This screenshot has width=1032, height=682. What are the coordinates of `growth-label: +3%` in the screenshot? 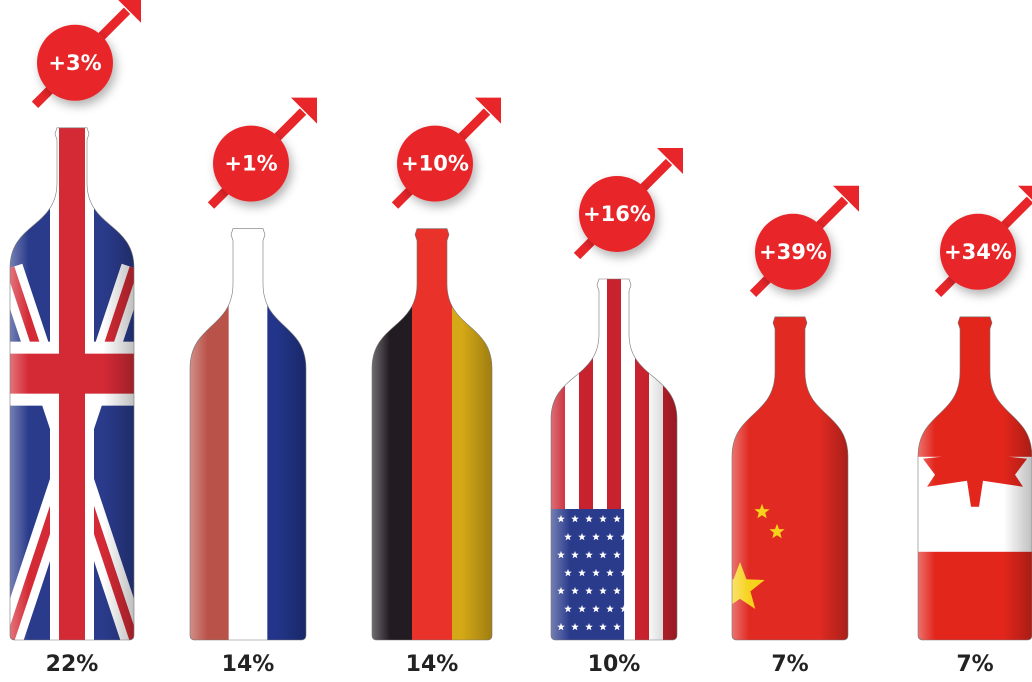 It's located at (74, 63).